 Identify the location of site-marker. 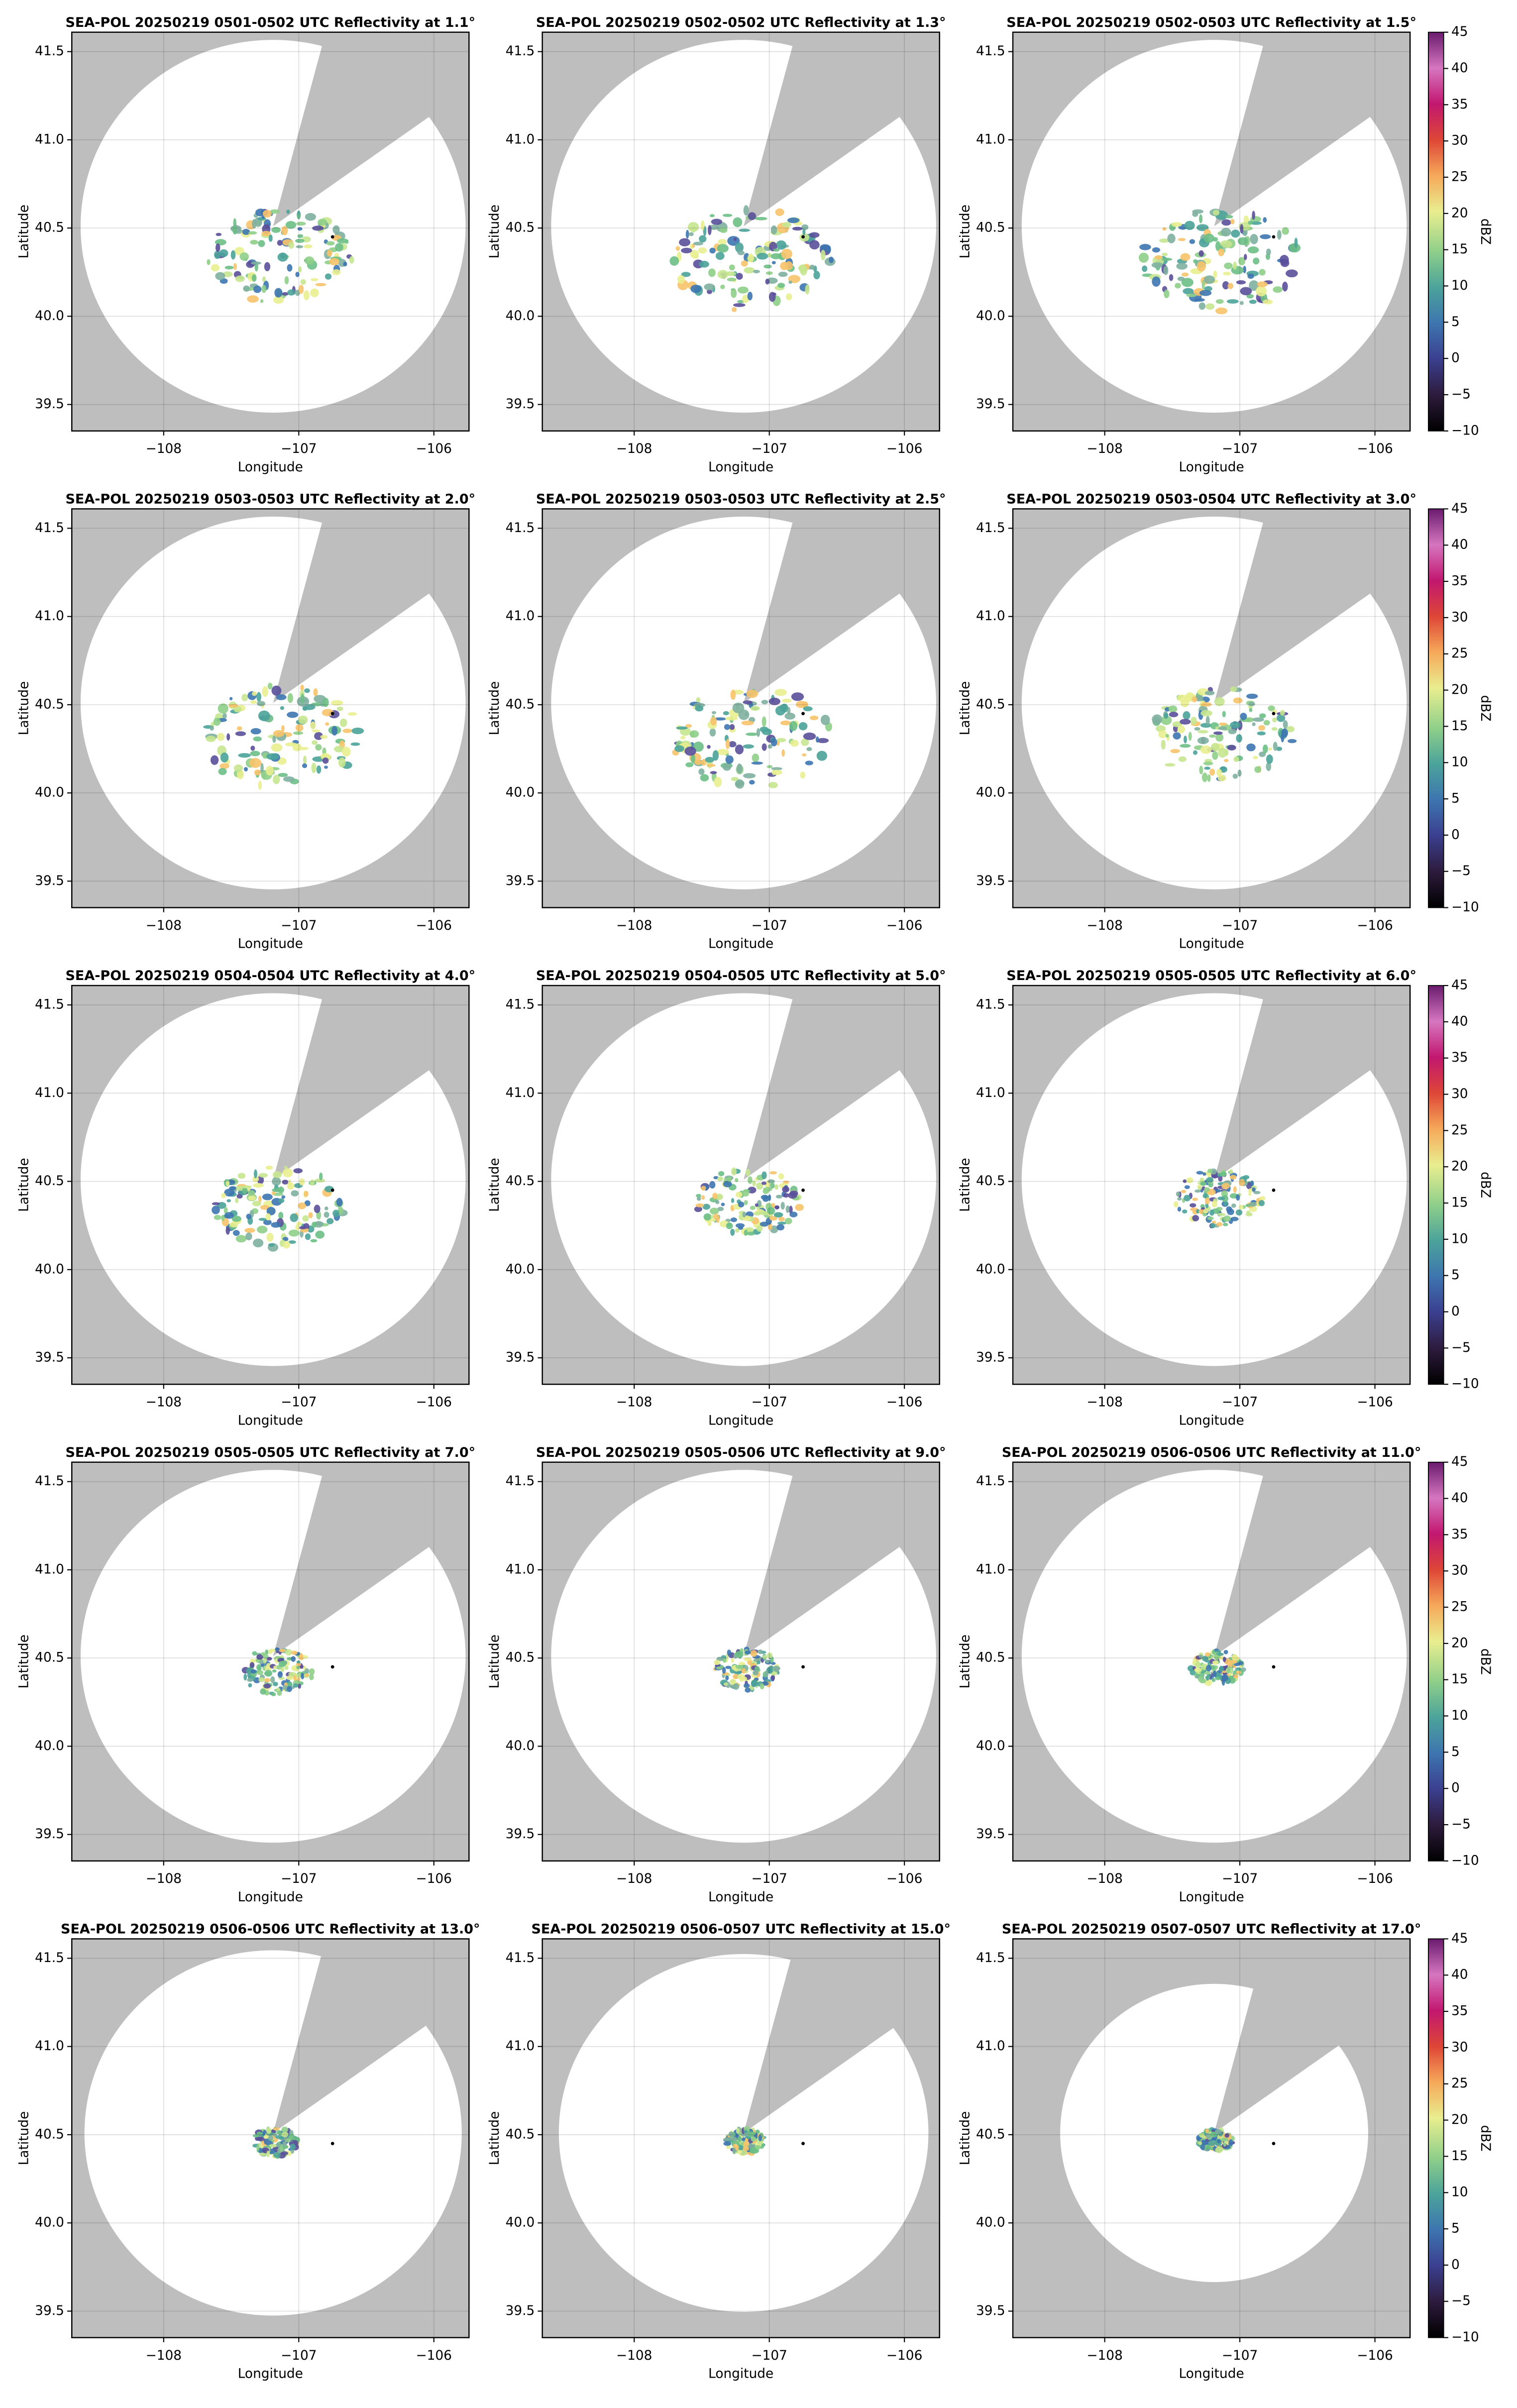
(332, 713).